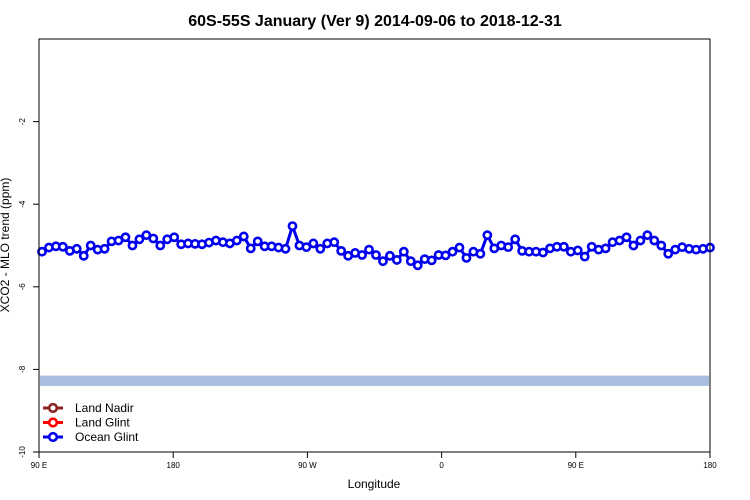  I want to click on legend-entry: Land Glint, so click(86, 423).